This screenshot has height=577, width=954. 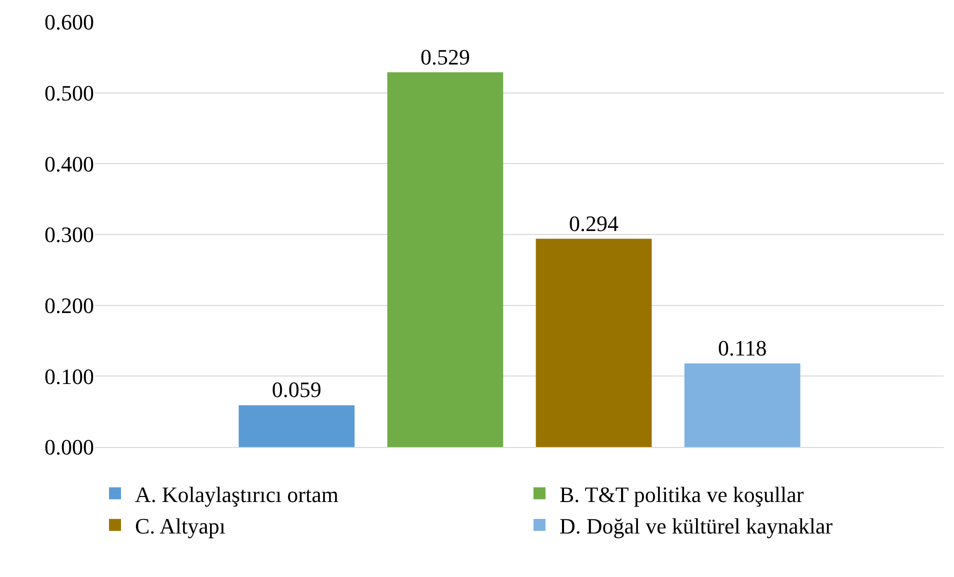 What do you see at coordinates (594, 223) in the screenshot?
I see `data-label: 0.294` at bounding box center [594, 223].